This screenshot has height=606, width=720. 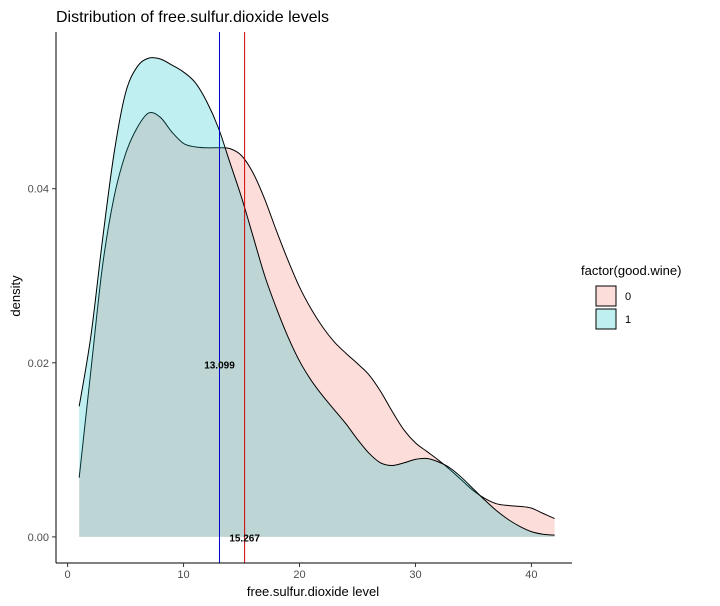 What do you see at coordinates (38, 190) in the screenshot?
I see `y-tick-label-2: 0.04` at bounding box center [38, 190].